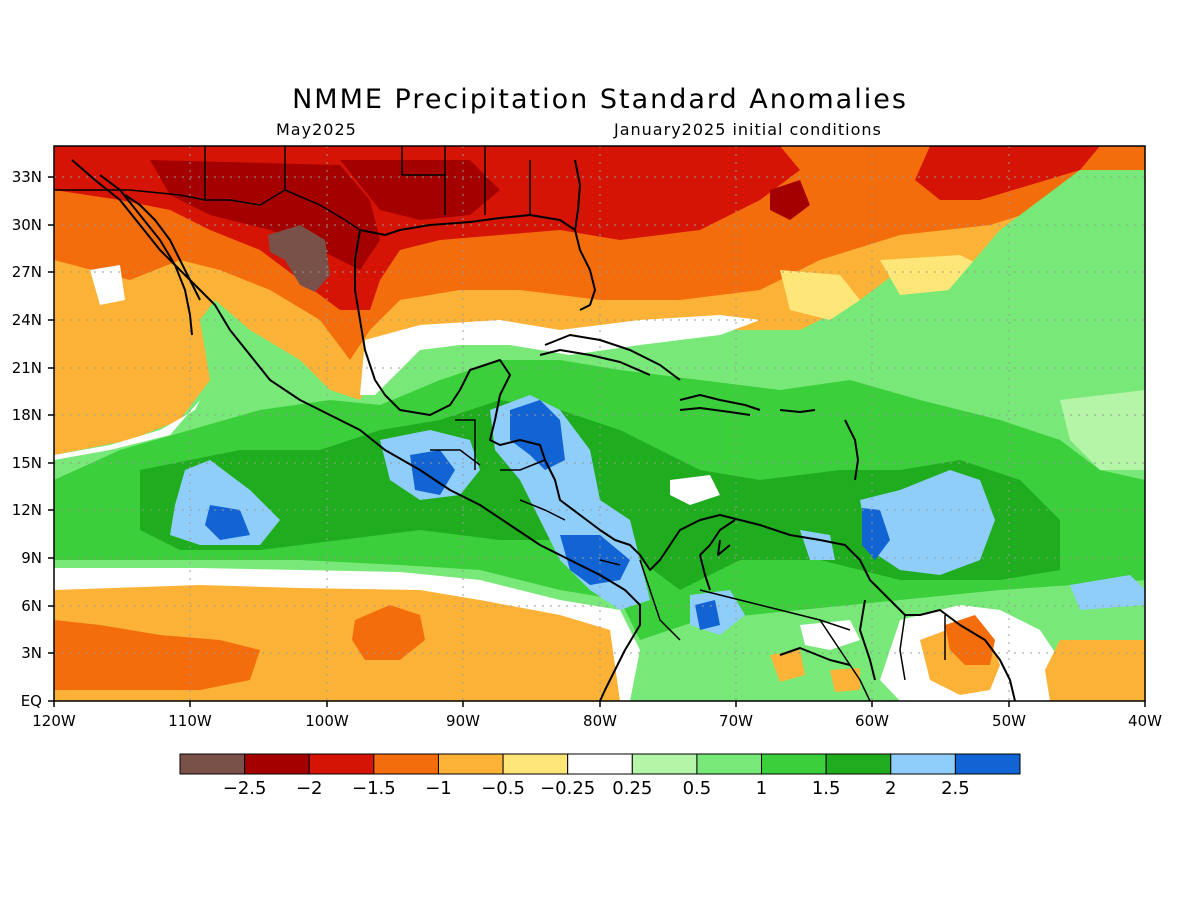 The image size is (1200, 900). What do you see at coordinates (503, 788) in the screenshot?
I see `colorbar-label: −0.5` at bounding box center [503, 788].